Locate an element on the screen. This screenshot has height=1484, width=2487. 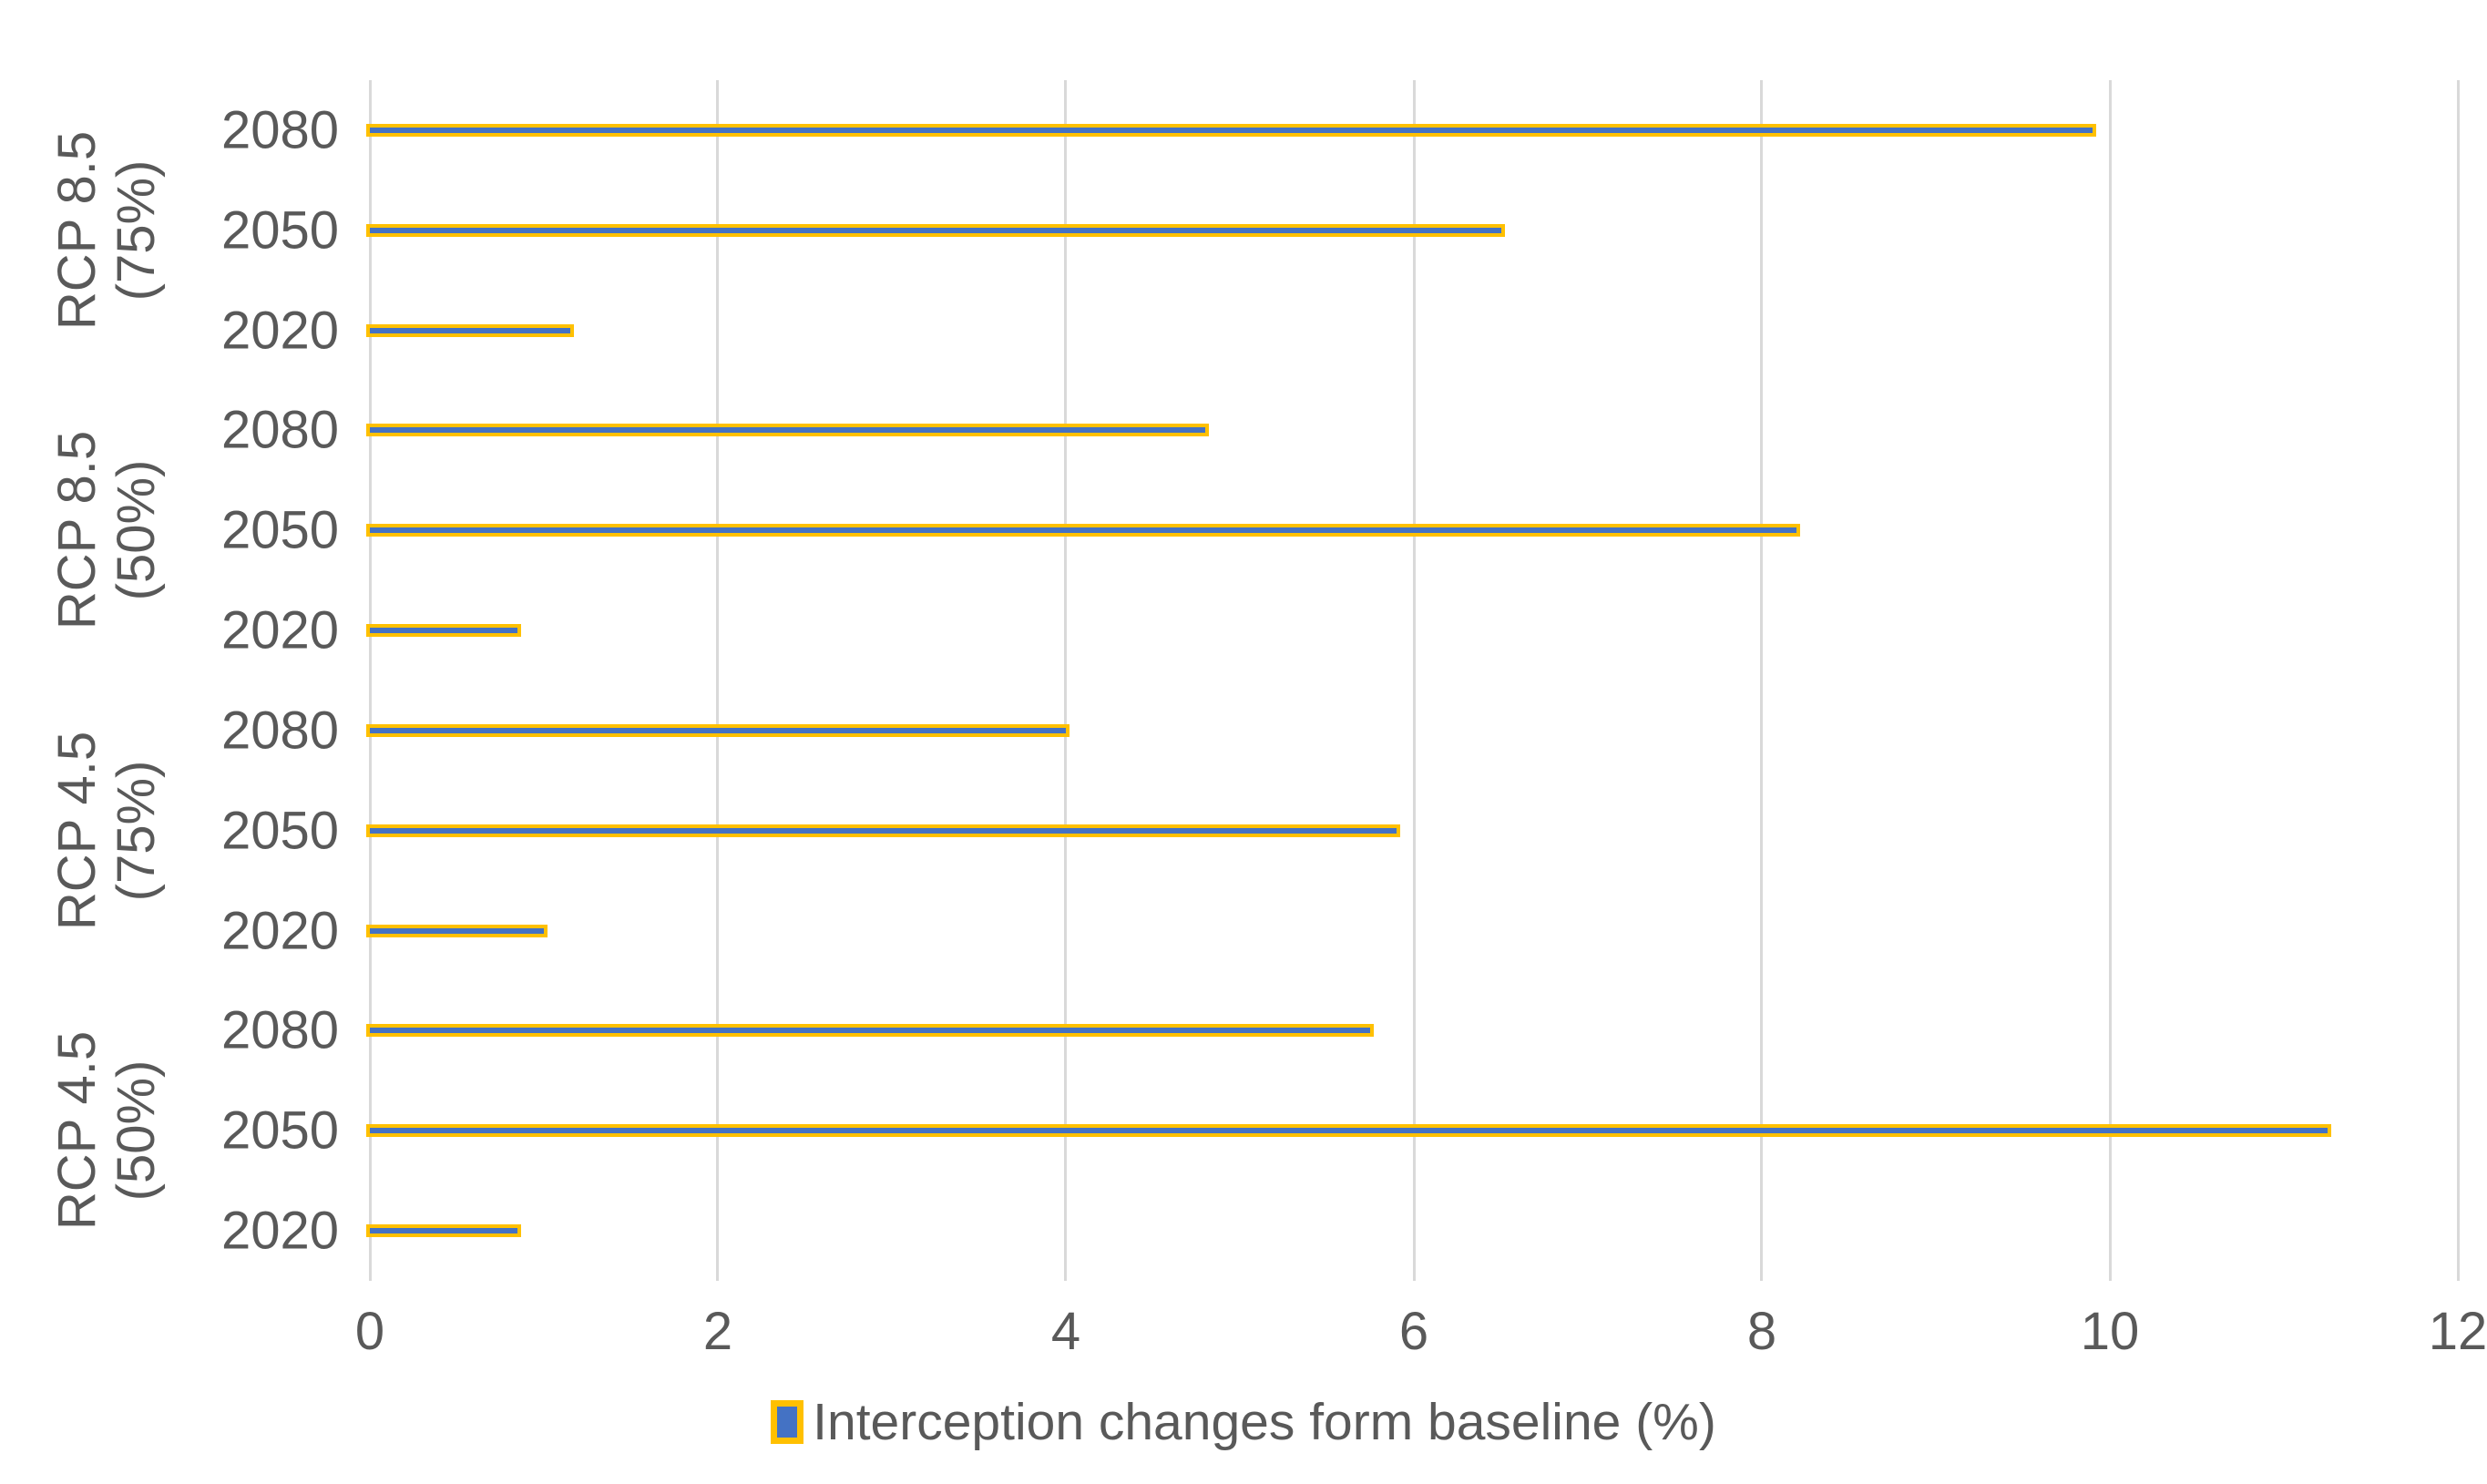
x-axis: 0 2 4 6 8 10 12 is located at coordinates (1421, 1337).